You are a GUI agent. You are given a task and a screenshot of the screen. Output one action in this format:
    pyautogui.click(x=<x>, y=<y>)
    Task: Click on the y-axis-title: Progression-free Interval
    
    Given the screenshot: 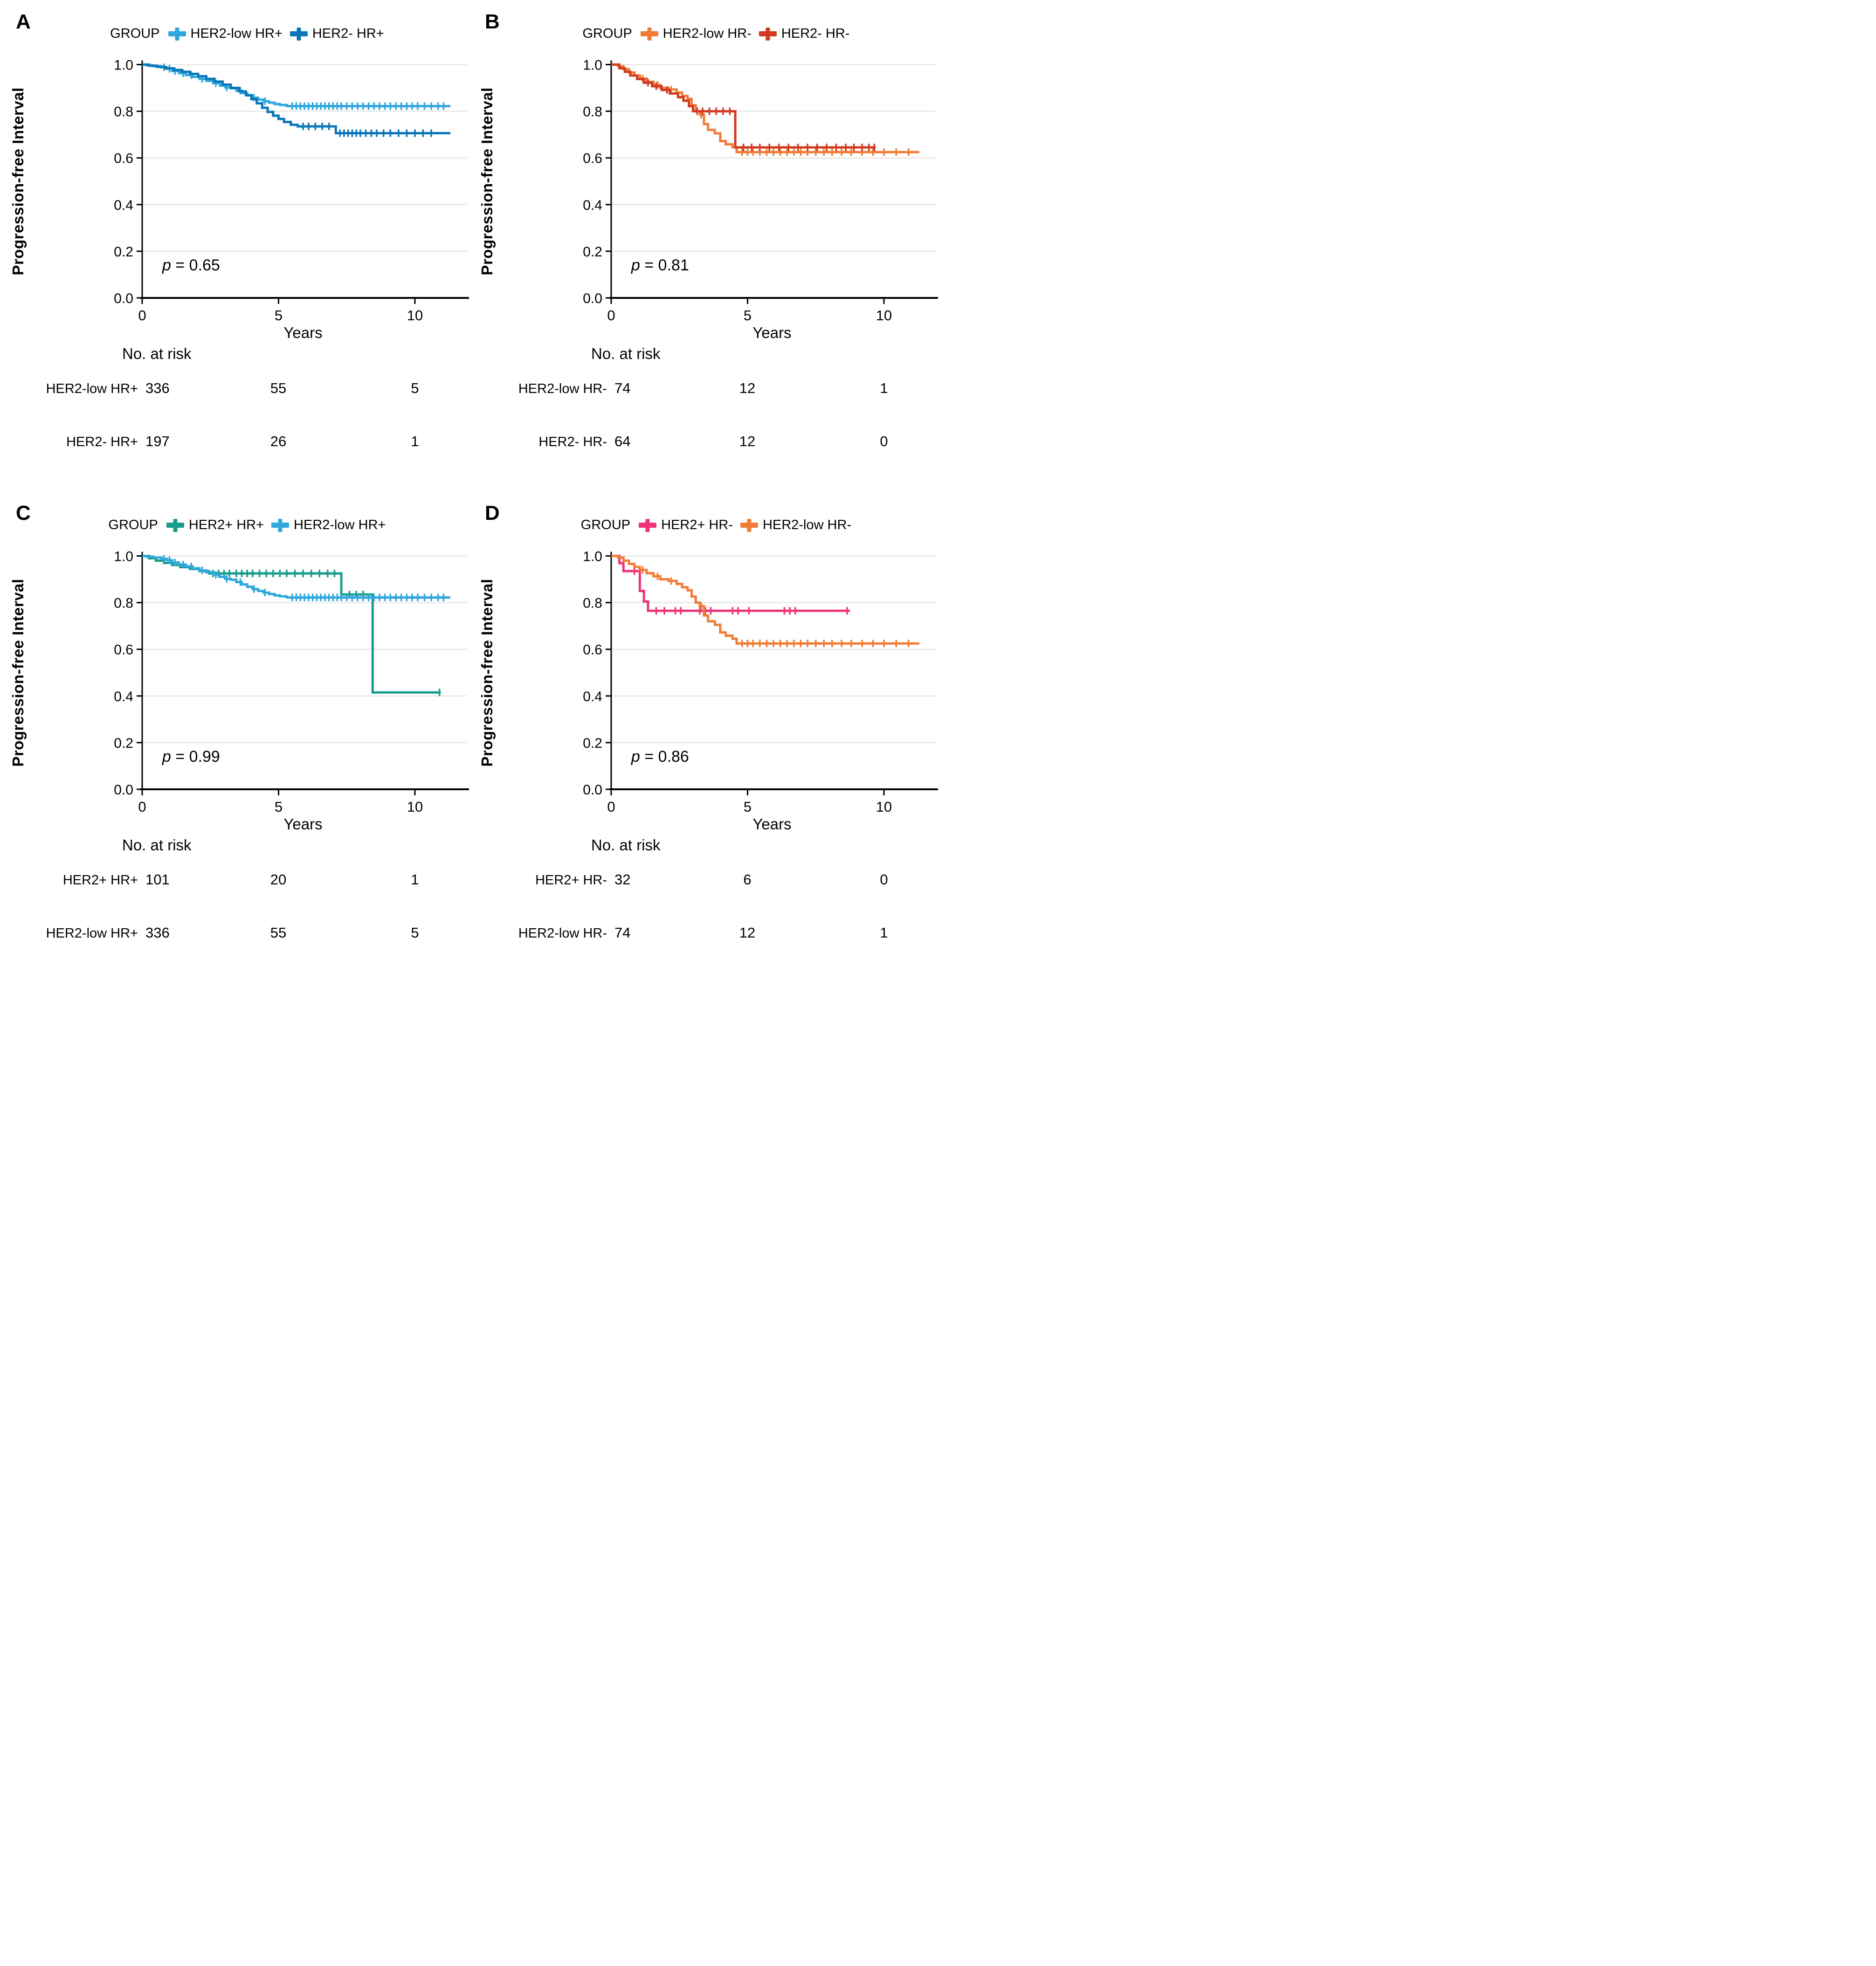 What is the action you would take?
    pyautogui.click(x=487, y=181)
    